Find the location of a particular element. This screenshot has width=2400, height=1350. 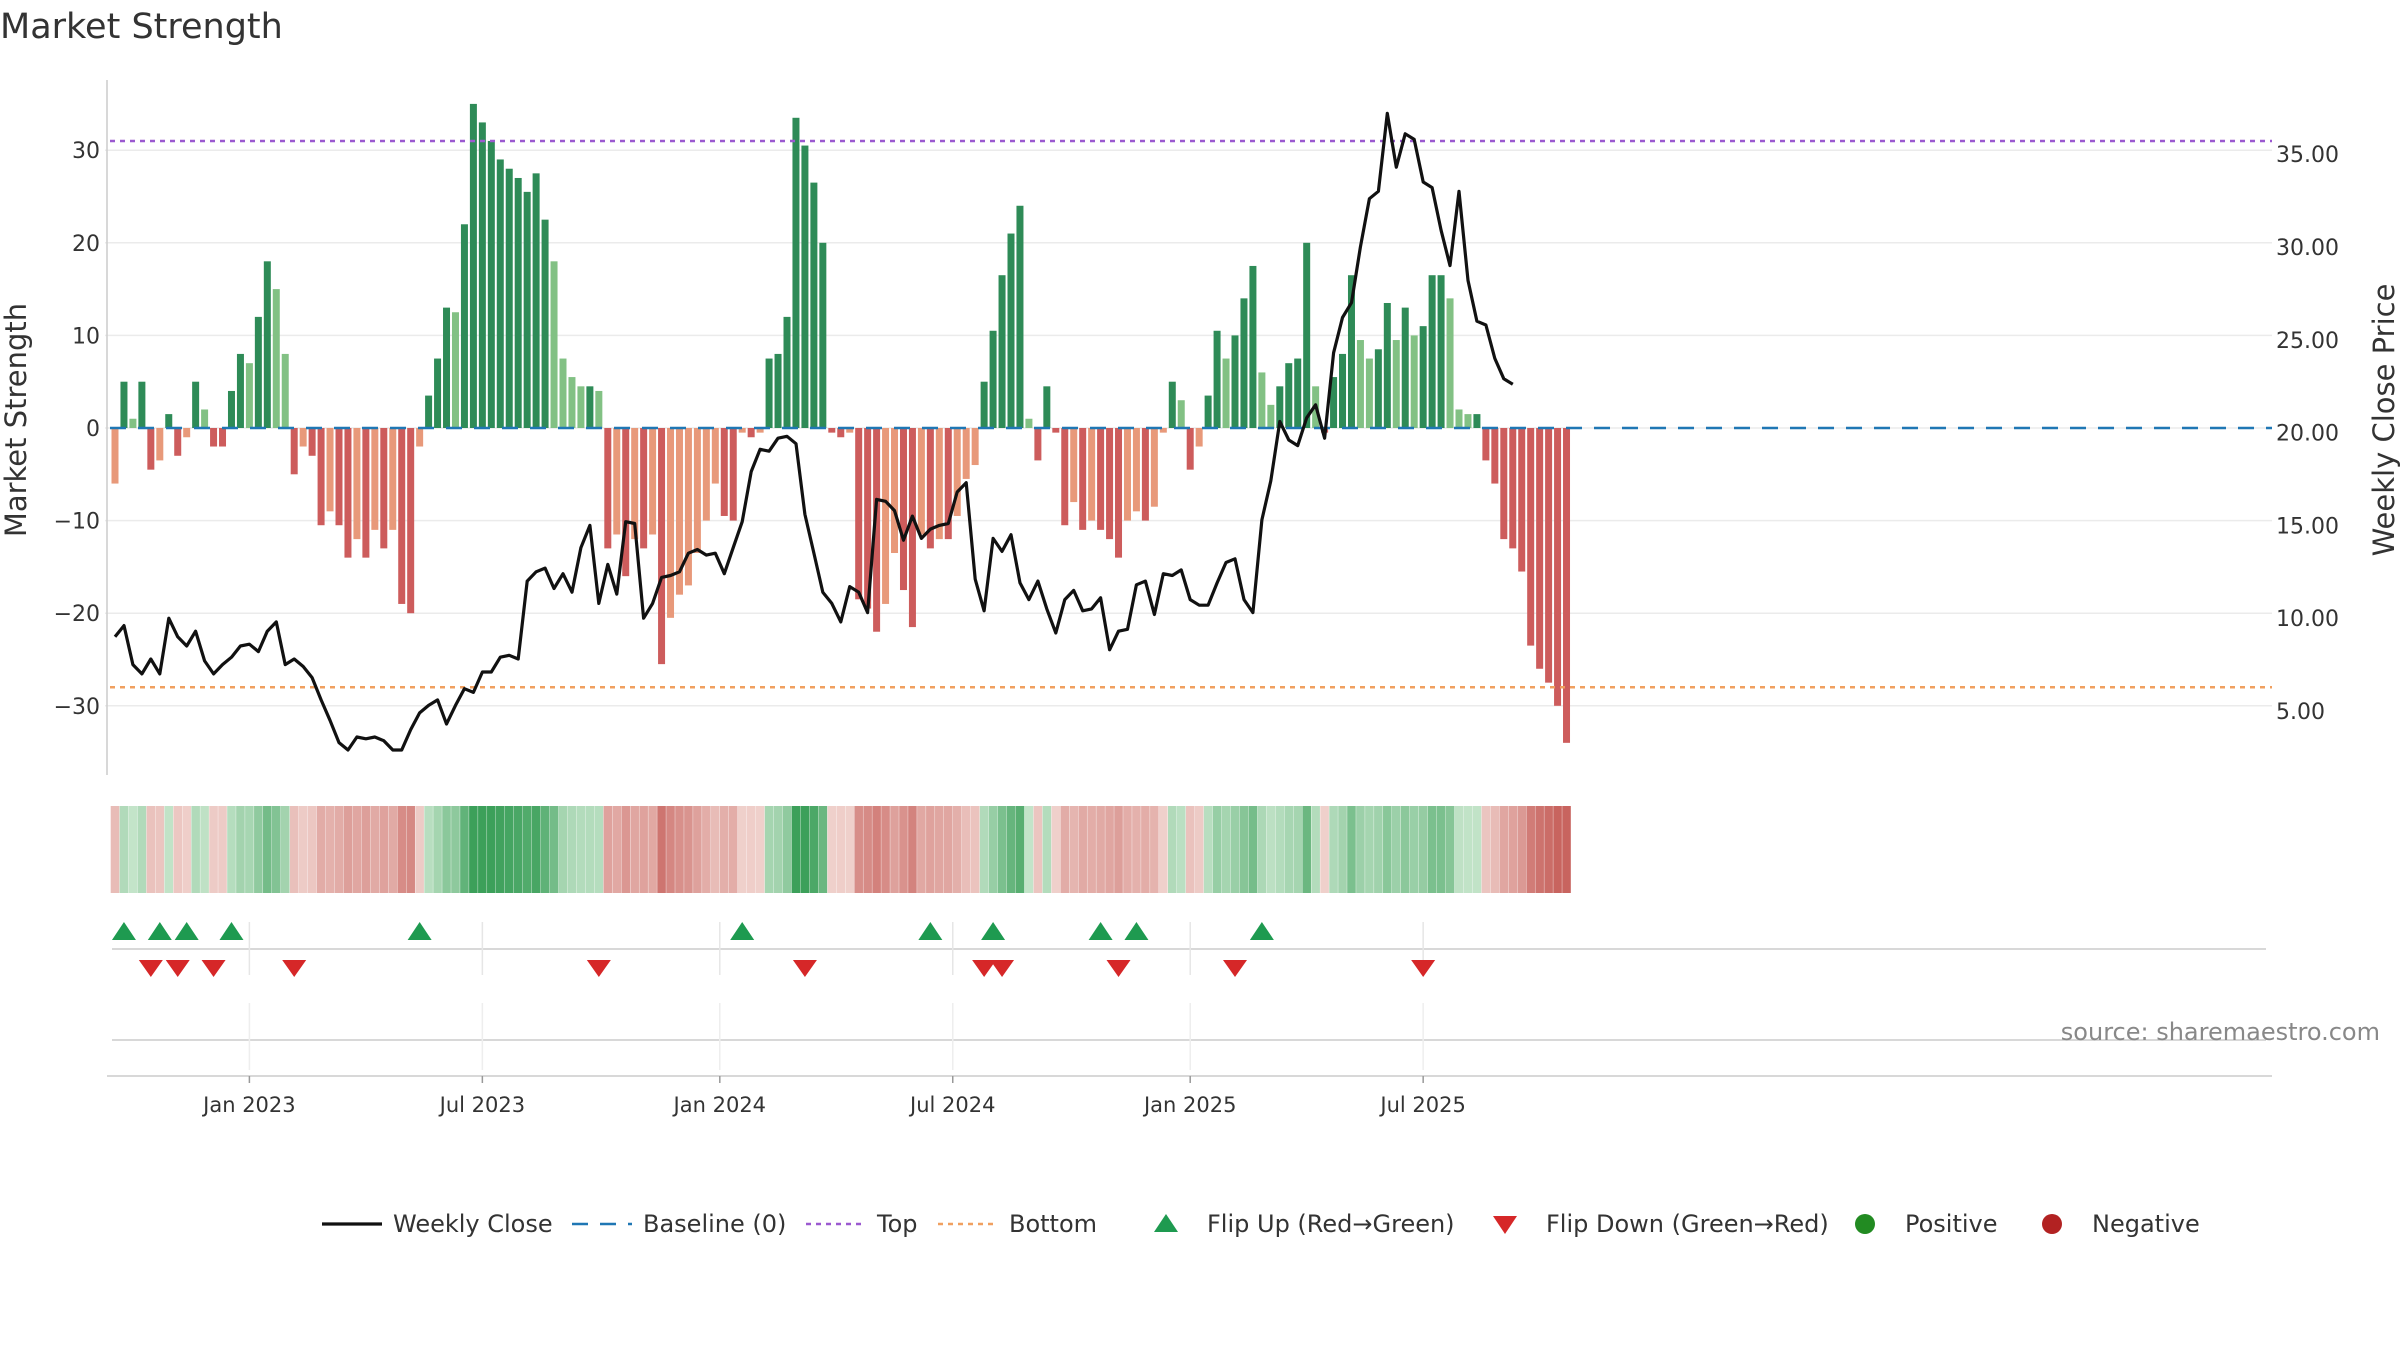

empty-panel is located at coordinates (1189, 1036).